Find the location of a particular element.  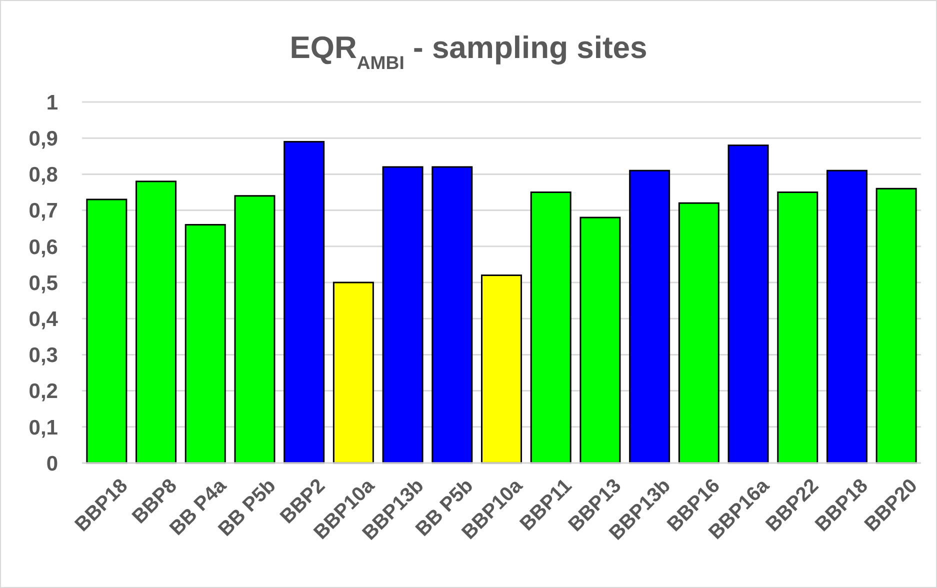

y-tick-label: 0,2 is located at coordinates (43, 392).